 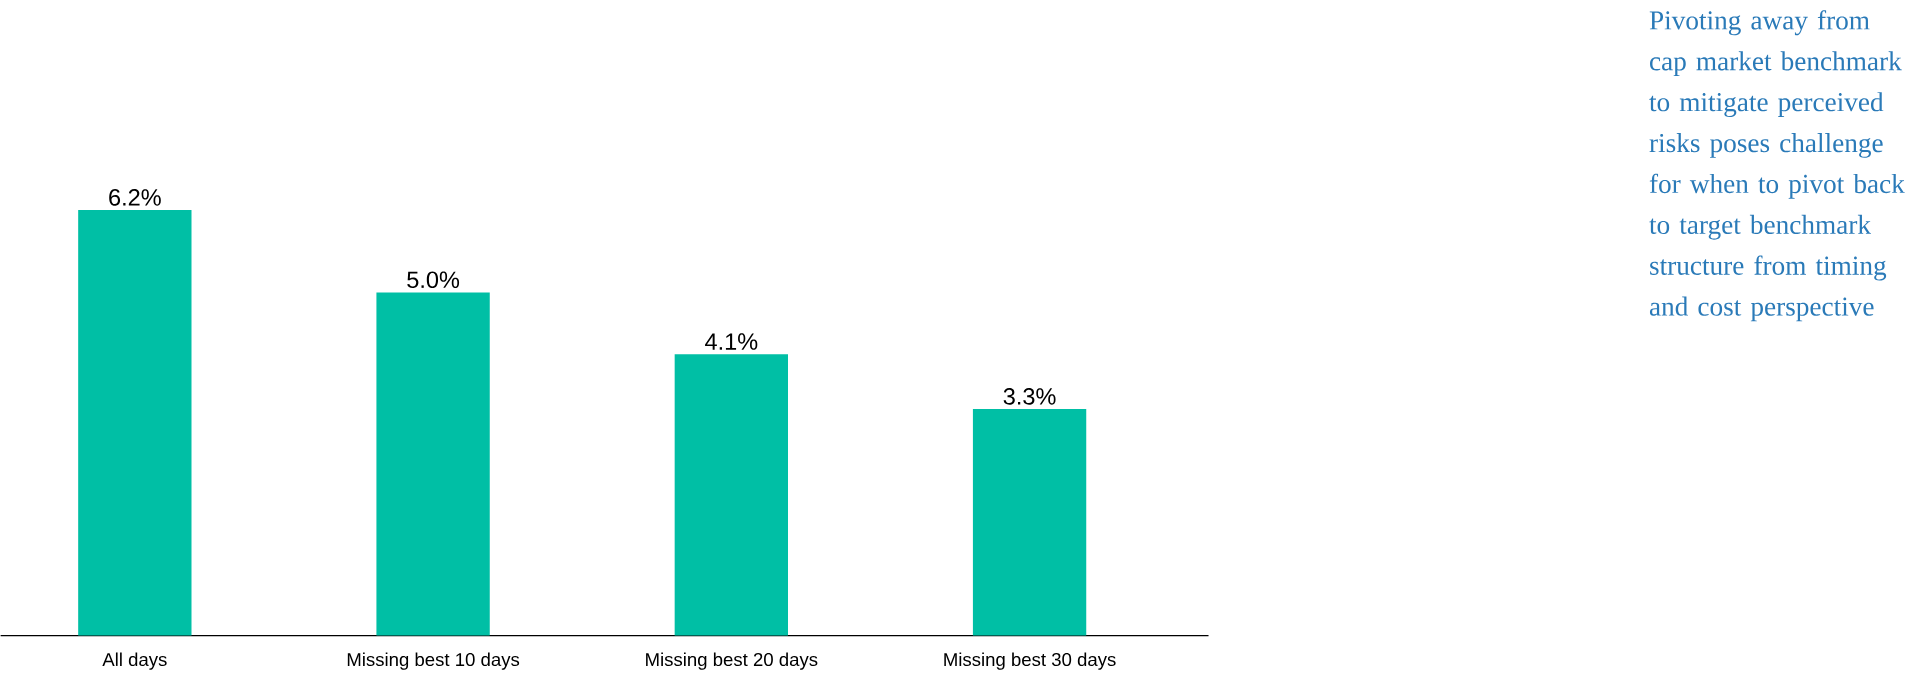 What do you see at coordinates (732, 661) in the screenshot?
I see `x-tick-label: Missing best 20 days` at bounding box center [732, 661].